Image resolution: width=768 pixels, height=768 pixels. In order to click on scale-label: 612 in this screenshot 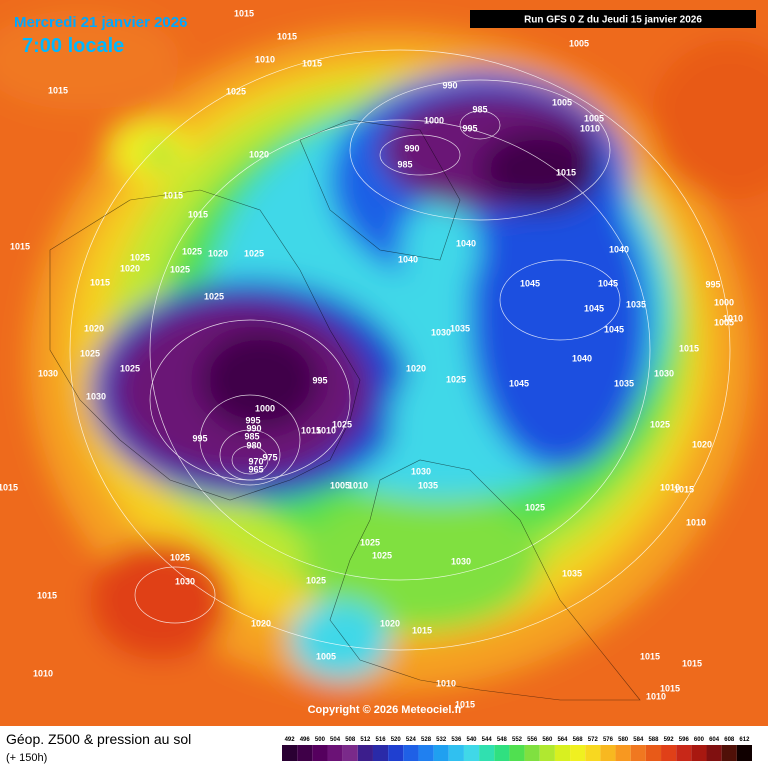, I will do `click(744, 740)`.